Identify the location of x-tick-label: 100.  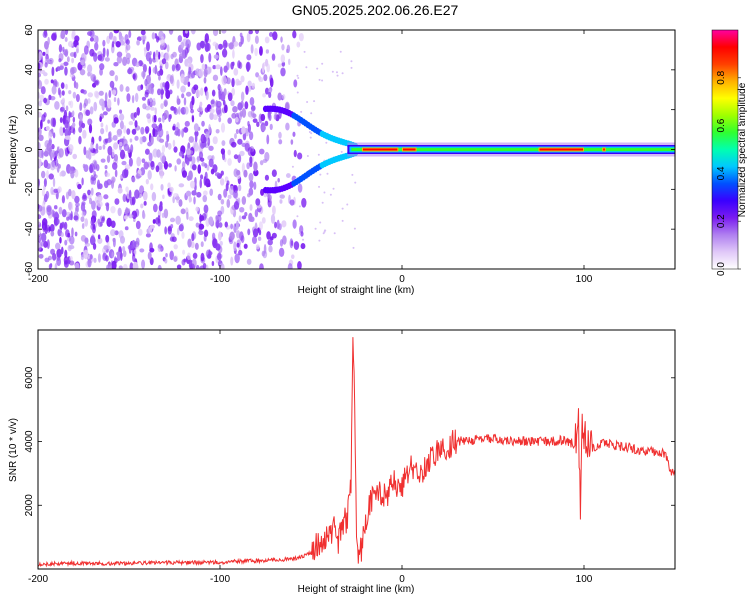
(584, 279).